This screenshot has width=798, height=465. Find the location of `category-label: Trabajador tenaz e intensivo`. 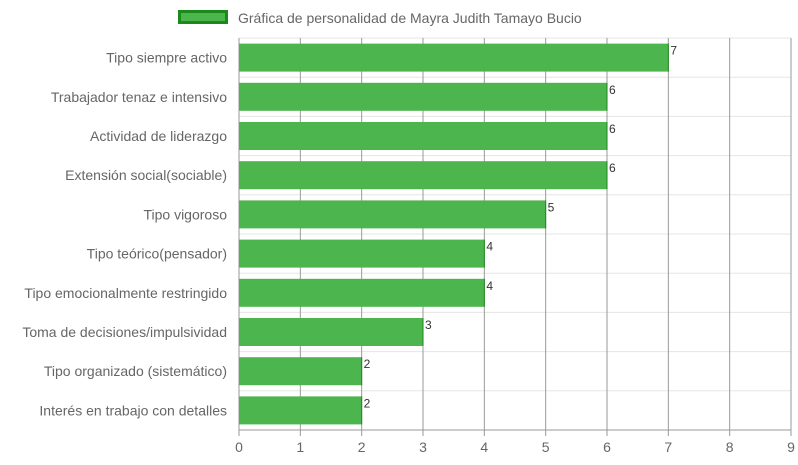

category-label: Trabajador tenaz e intensivo is located at coordinates (139, 97).